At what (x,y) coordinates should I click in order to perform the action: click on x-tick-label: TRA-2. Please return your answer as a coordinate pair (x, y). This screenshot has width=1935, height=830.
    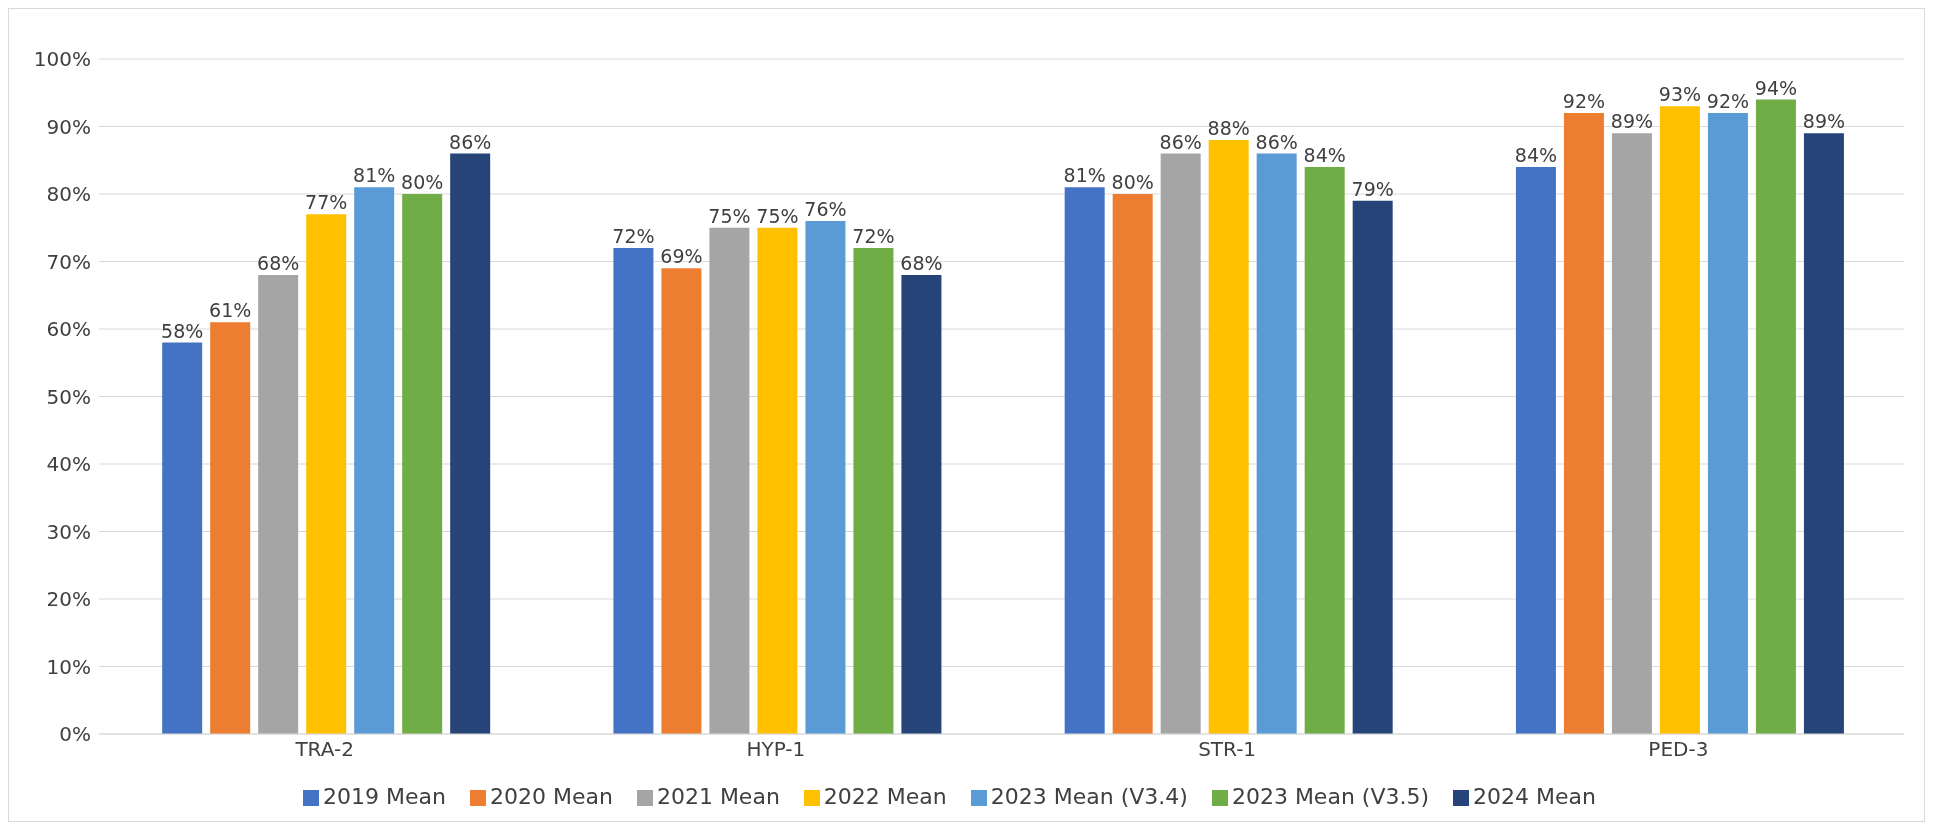
    Looking at the image, I should click on (324, 749).